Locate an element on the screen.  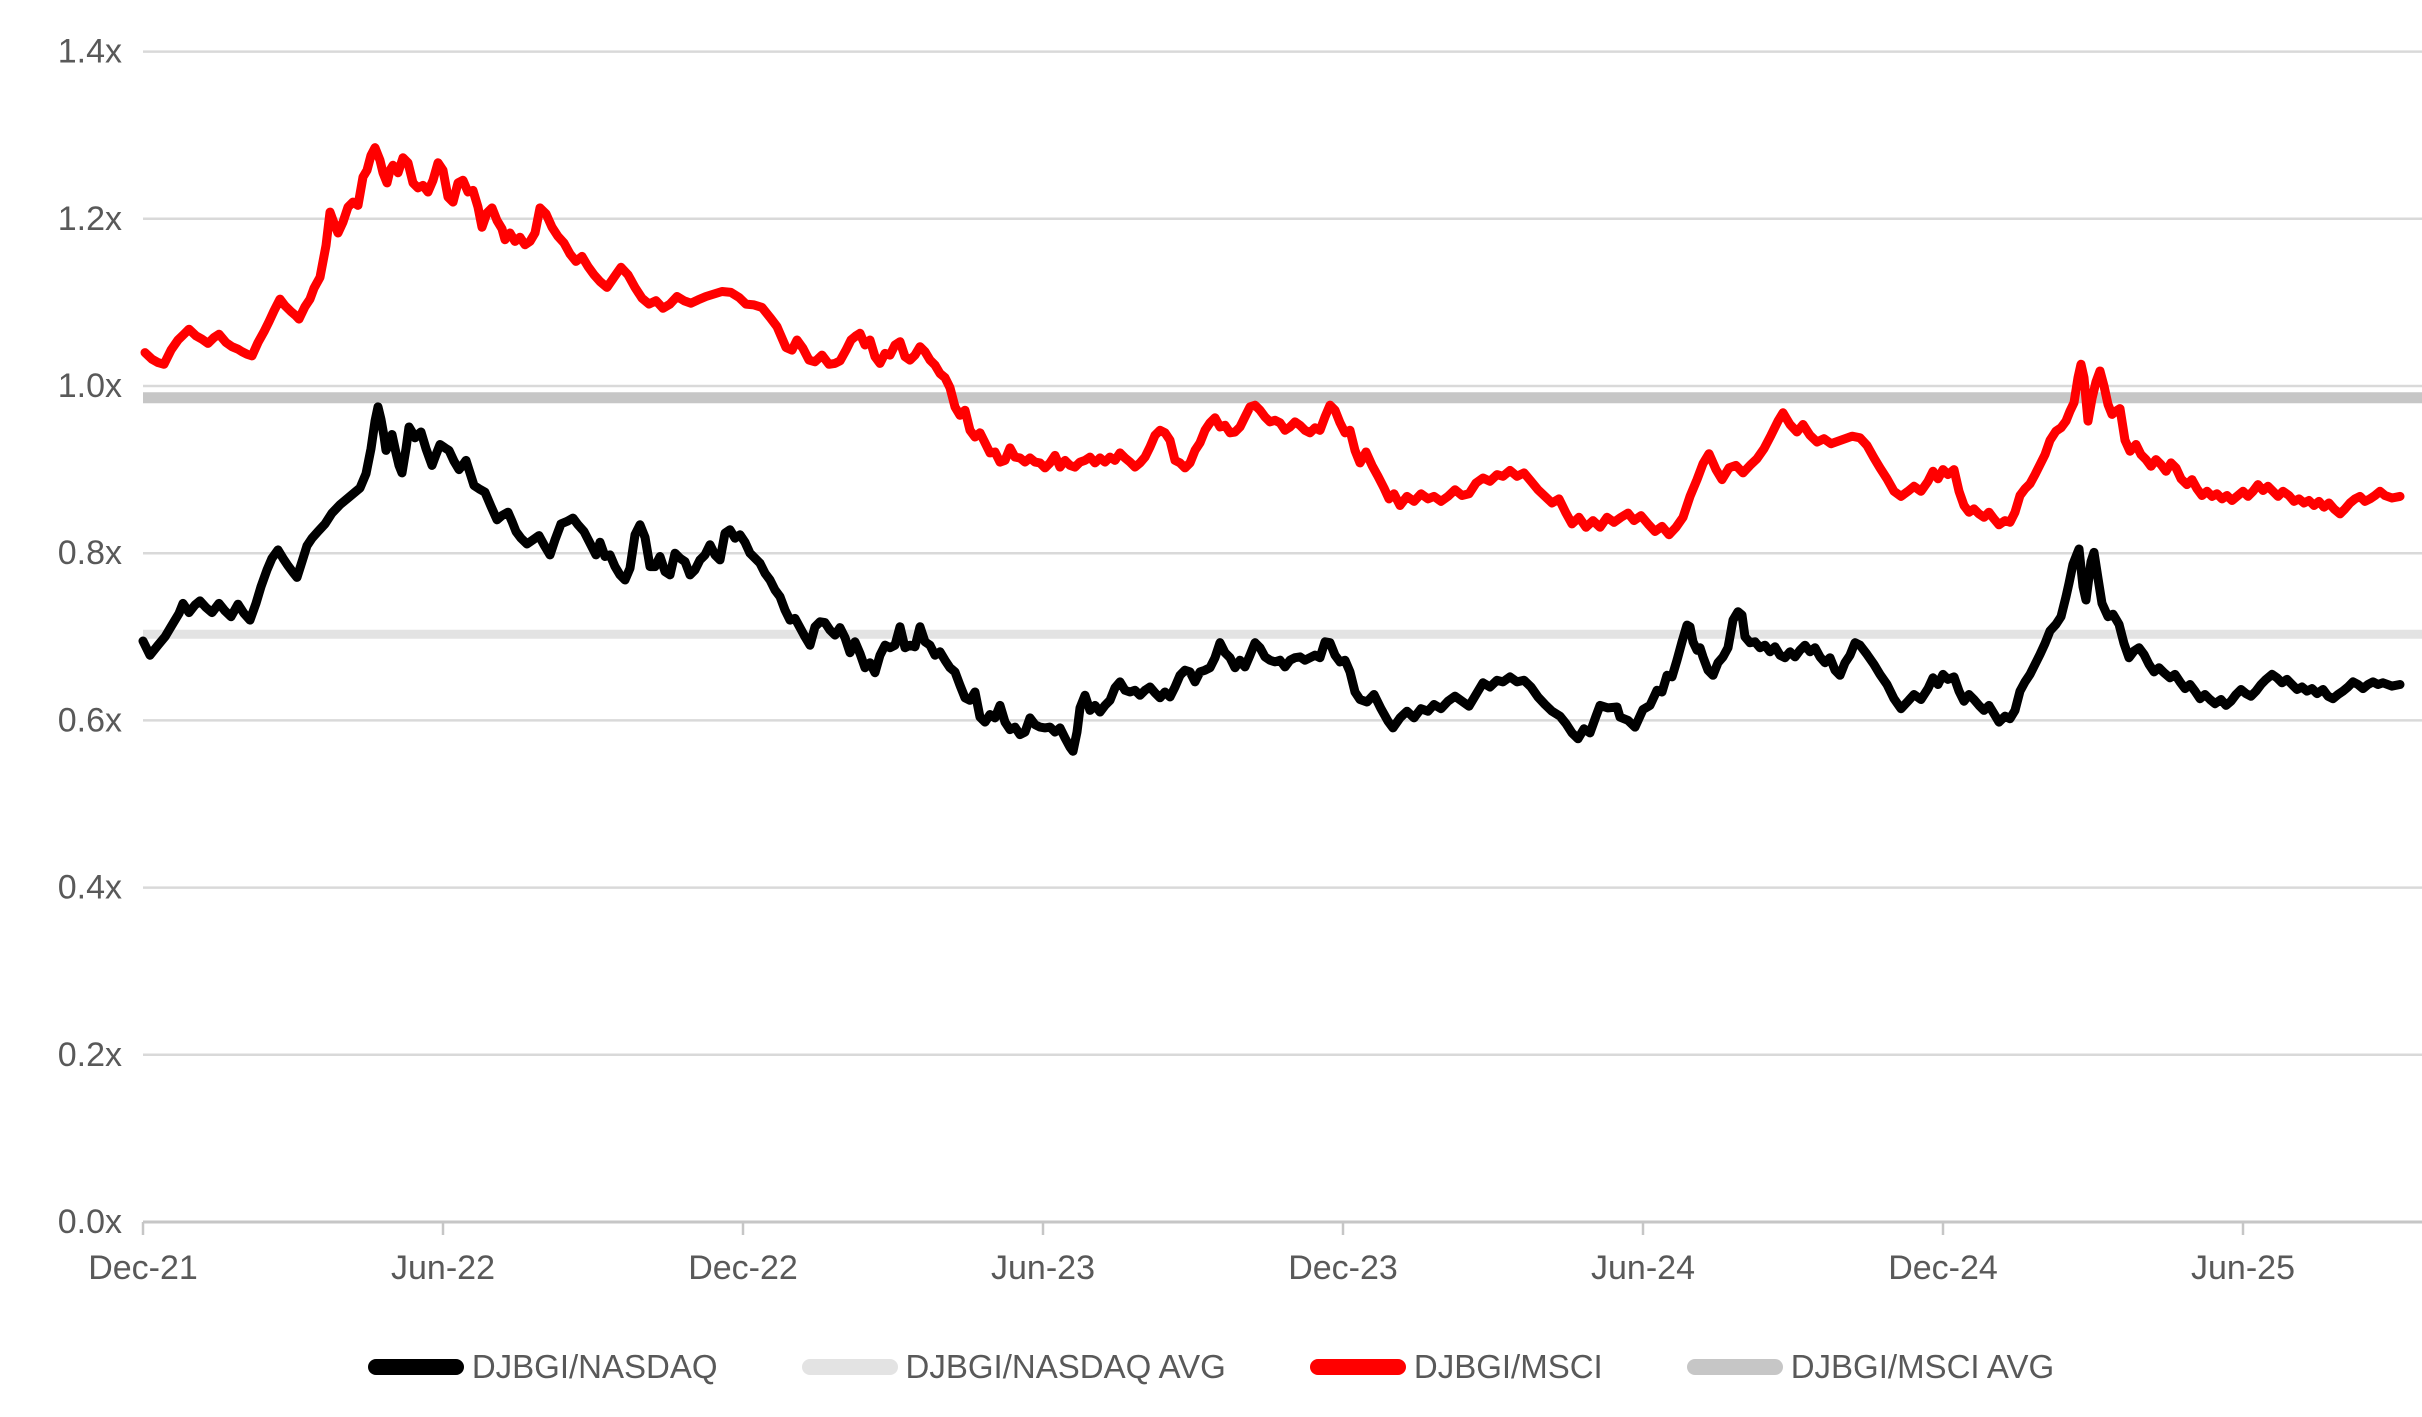
legend-item-djbgi-nasdaq: DJBGI/NASDAQ is located at coordinates (542, 1367).